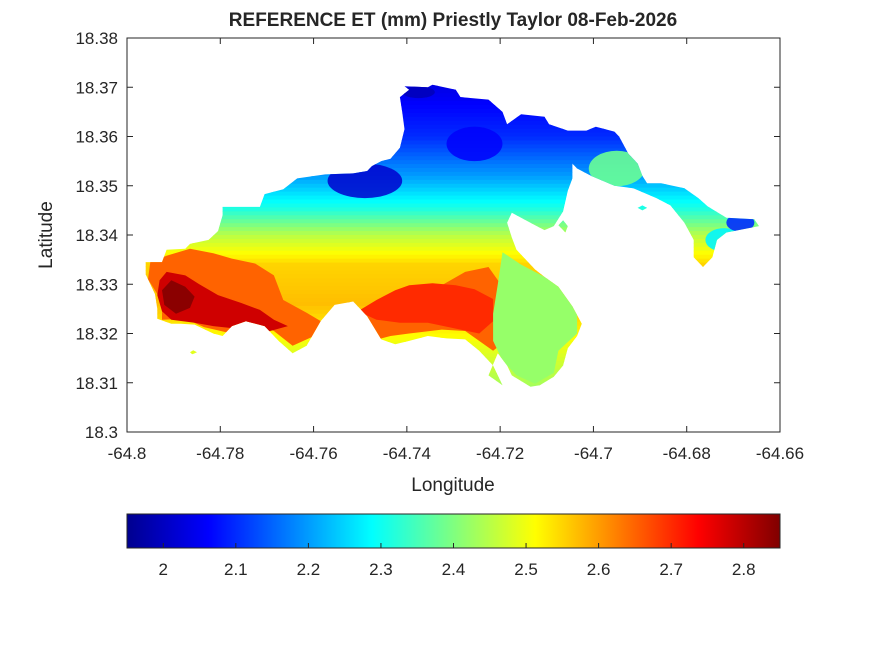  I want to click on colorbar-tick-label: 2.7, so click(671, 569).